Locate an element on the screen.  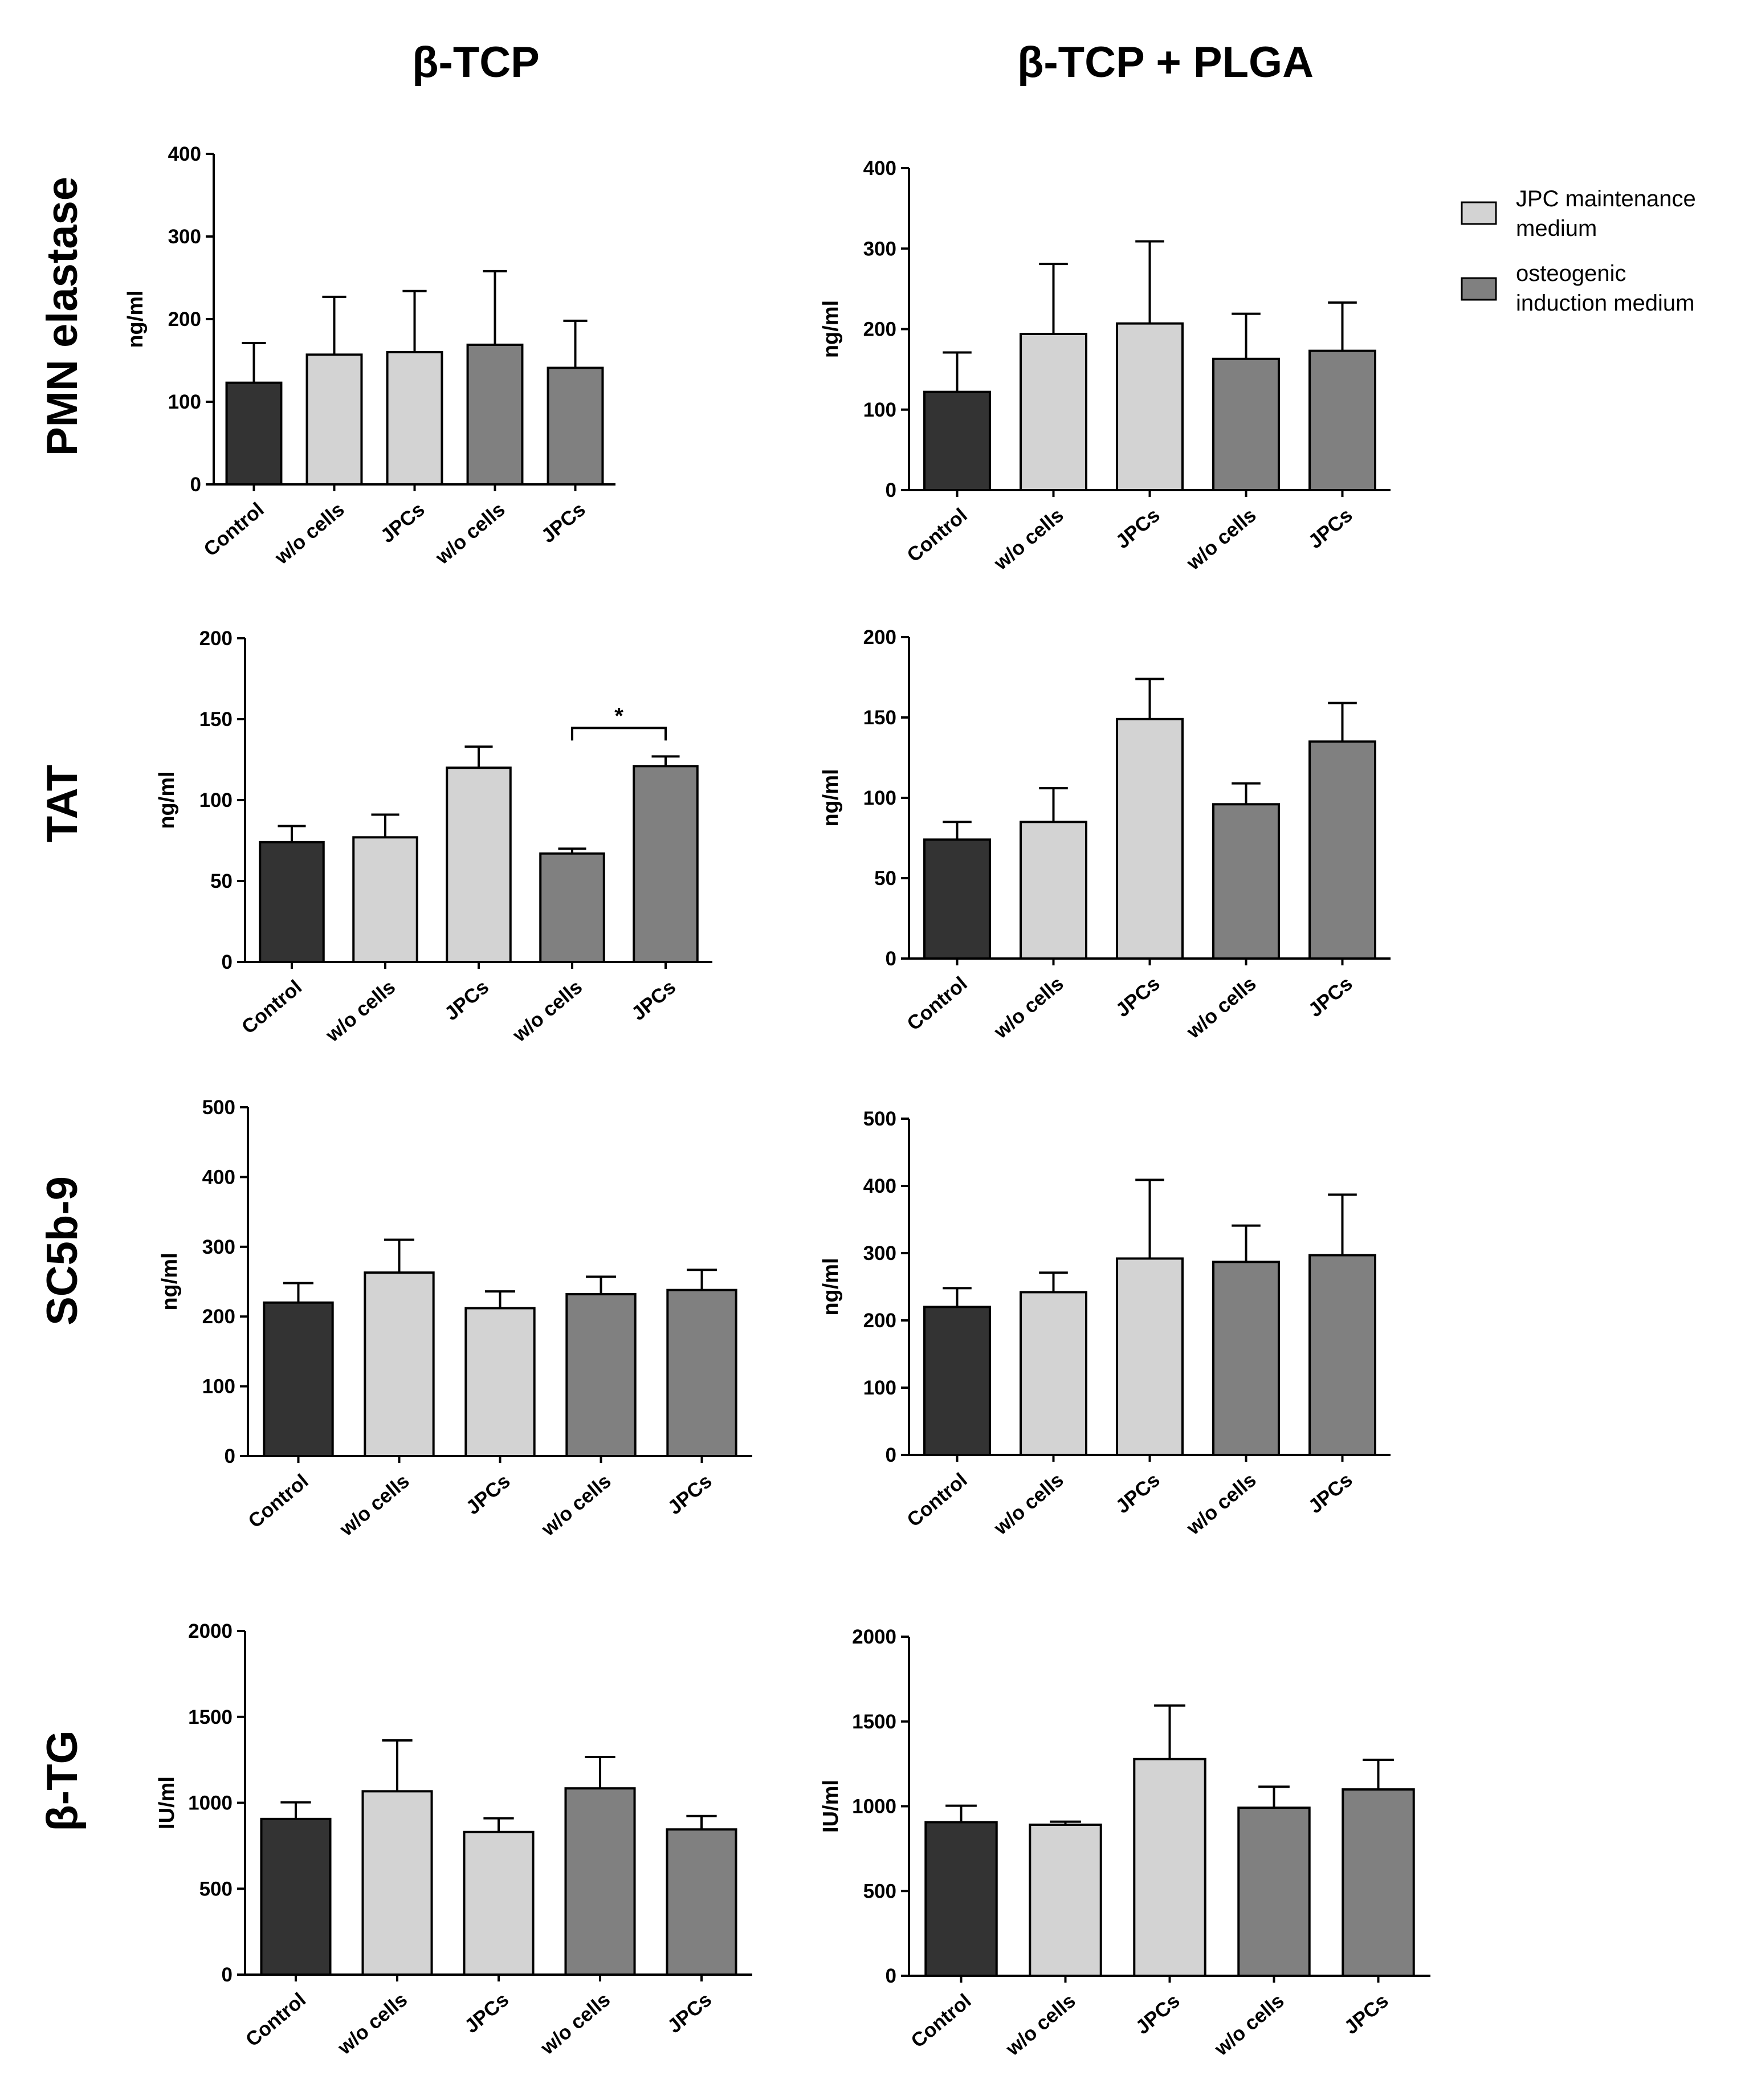
y-tick-label: 2000 is located at coordinates (211, 1631).